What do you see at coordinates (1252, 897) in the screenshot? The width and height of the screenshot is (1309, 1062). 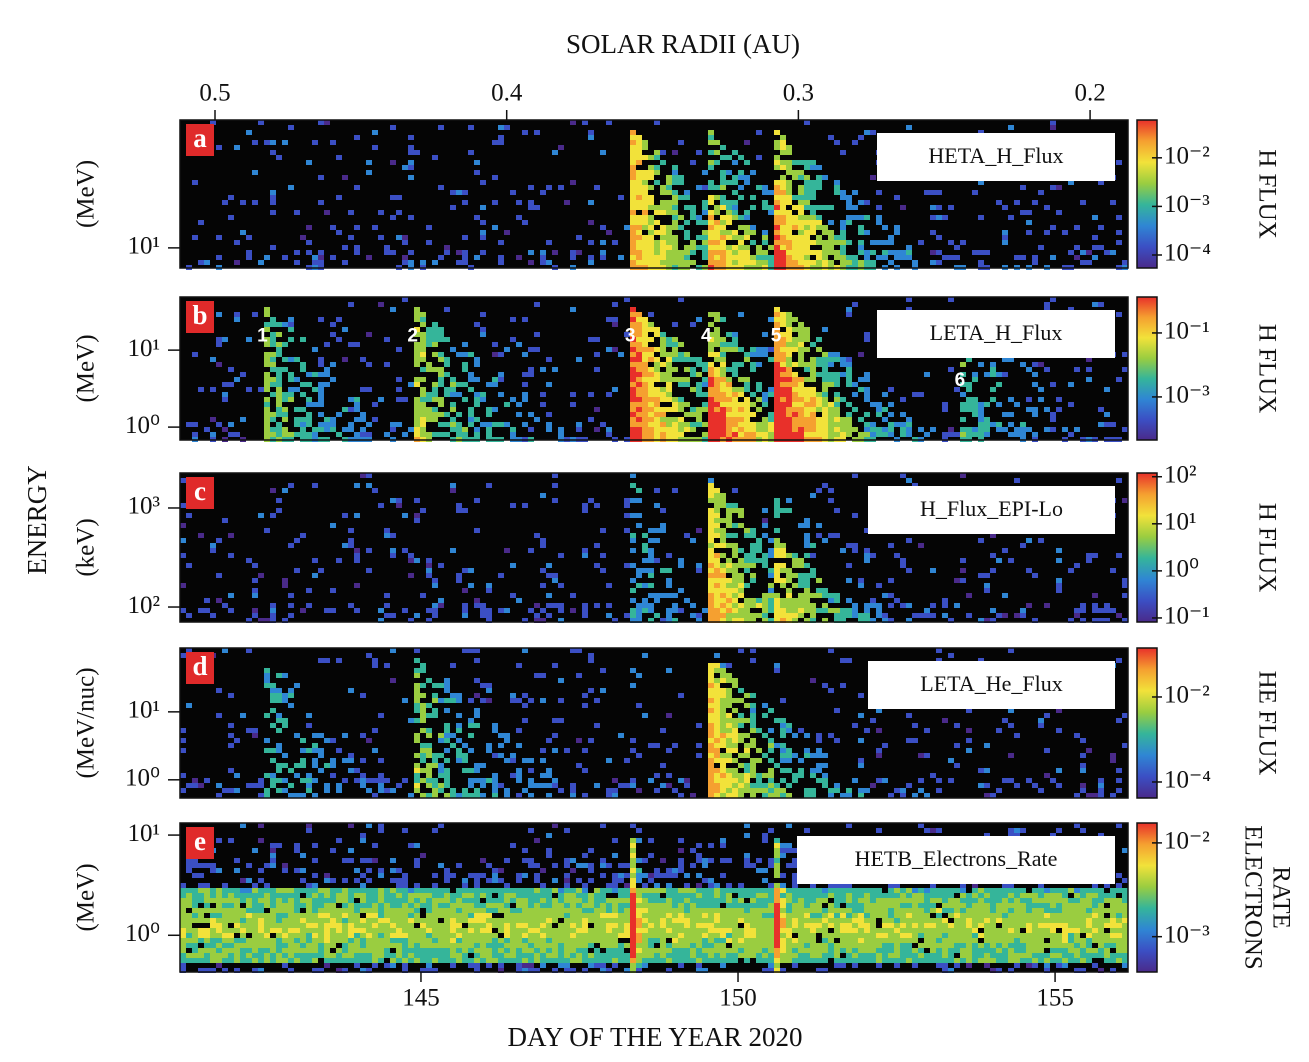 I see `colorbar-label: ELECTRONS` at bounding box center [1252, 897].